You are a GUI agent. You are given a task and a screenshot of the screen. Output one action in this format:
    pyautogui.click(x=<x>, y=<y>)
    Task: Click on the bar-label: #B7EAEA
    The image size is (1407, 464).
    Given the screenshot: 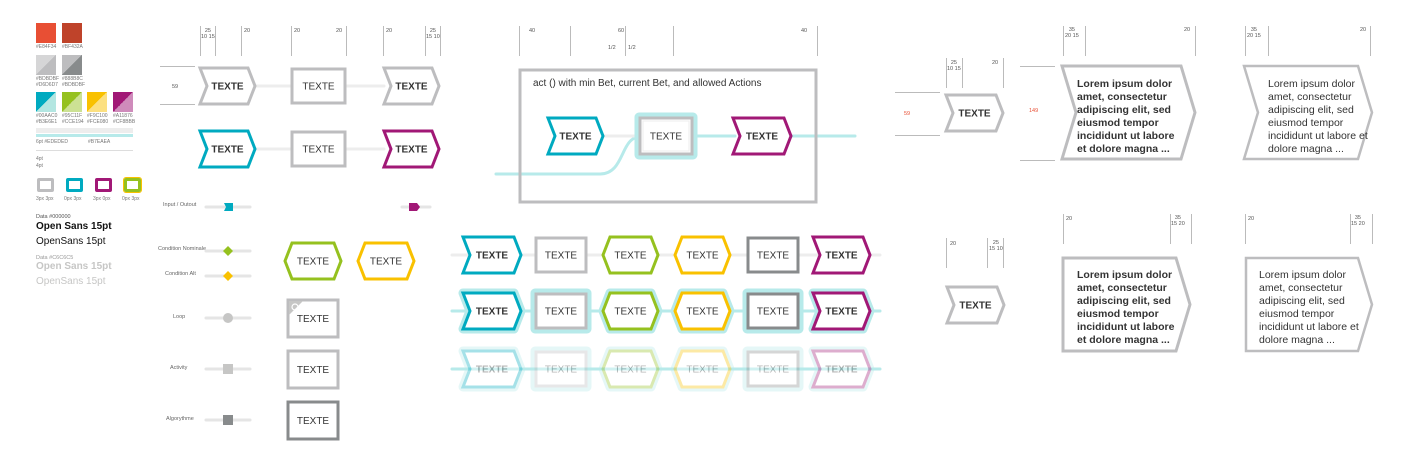 What is the action you would take?
    pyautogui.click(x=99, y=142)
    